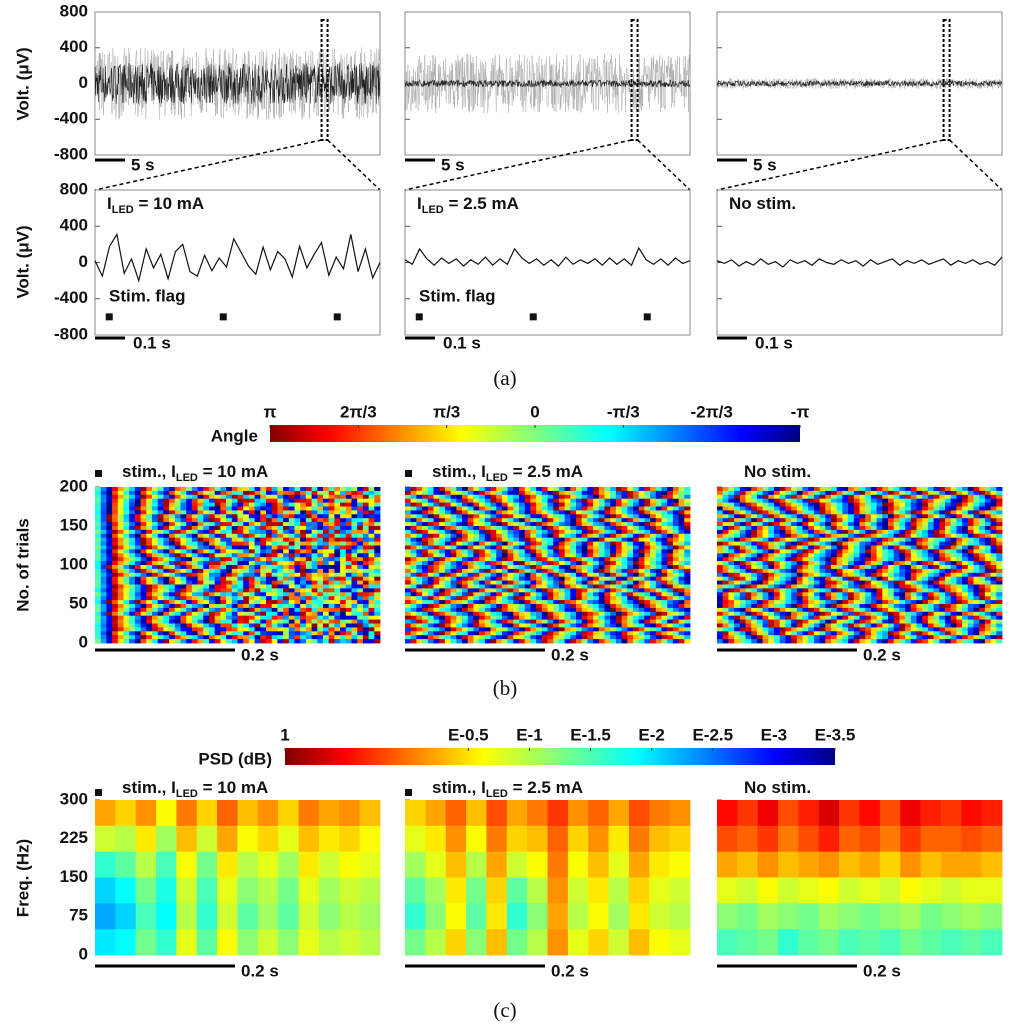 This screenshot has width=1010, height=1030. I want to click on scale-bar-label: 5 s, so click(453, 164).